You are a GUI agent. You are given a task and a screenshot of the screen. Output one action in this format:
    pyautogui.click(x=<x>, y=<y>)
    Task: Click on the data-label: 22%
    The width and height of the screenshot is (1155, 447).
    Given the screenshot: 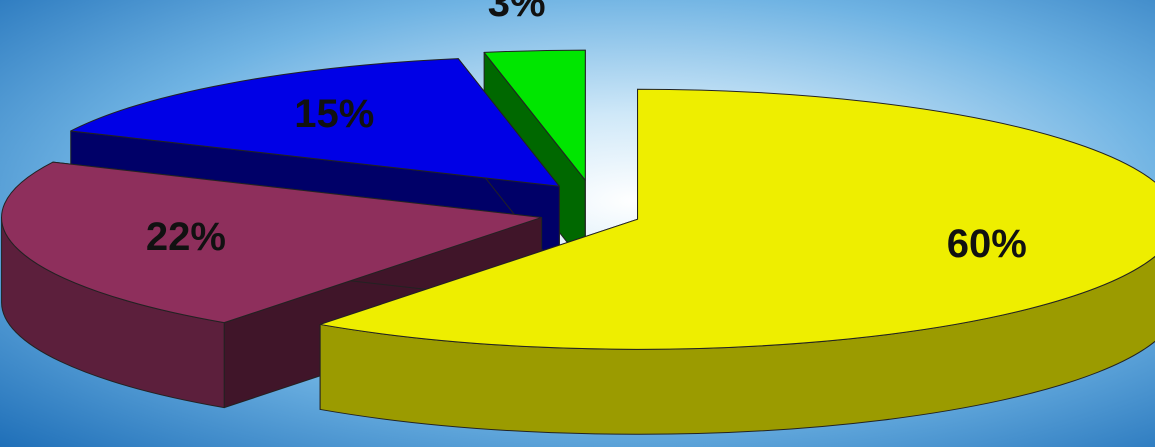 What is the action you would take?
    pyautogui.click(x=186, y=237)
    